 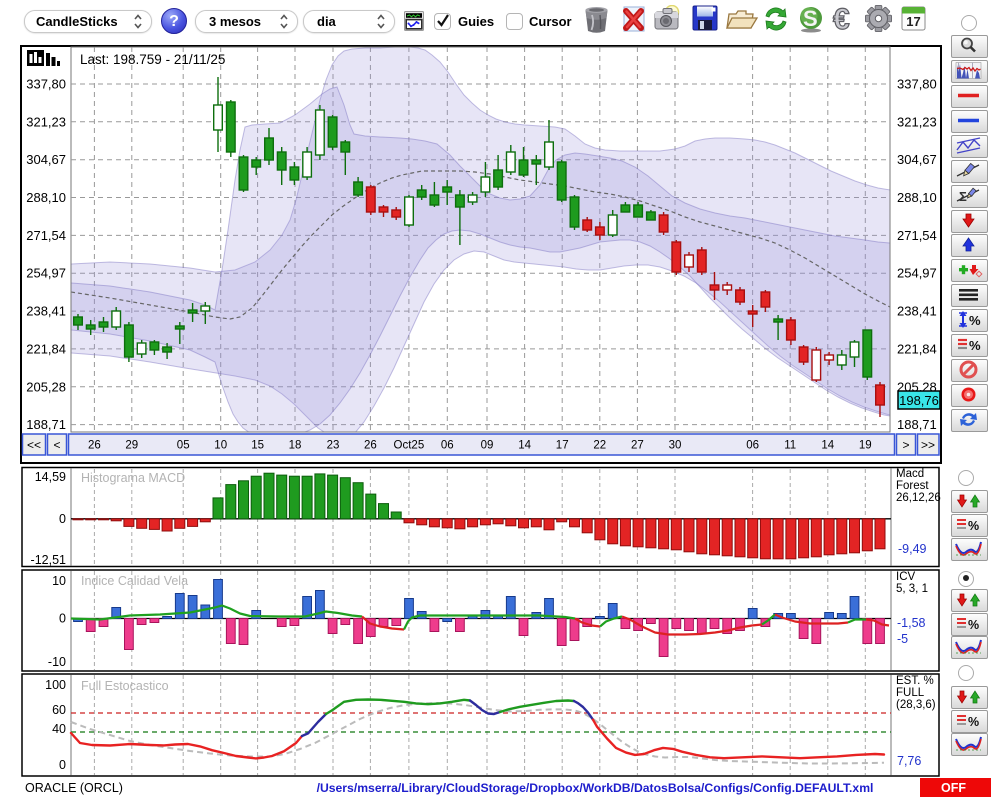 What do you see at coordinates (134, 581) in the screenshot?
I see `svg-text: Indice Calidad Vela` at bounding box center [134, 581].